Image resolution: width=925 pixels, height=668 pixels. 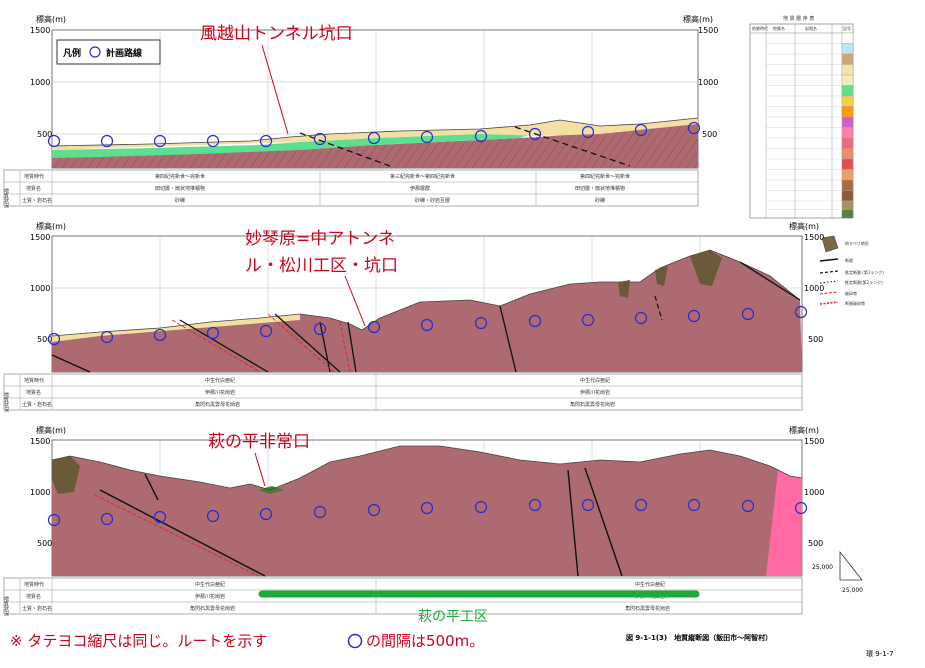 What do you see at coordinates (422, 176) in the screenshot?
I see `cell: 第三紀完新世～第四紀完新世` at bounding box center [422, 176].